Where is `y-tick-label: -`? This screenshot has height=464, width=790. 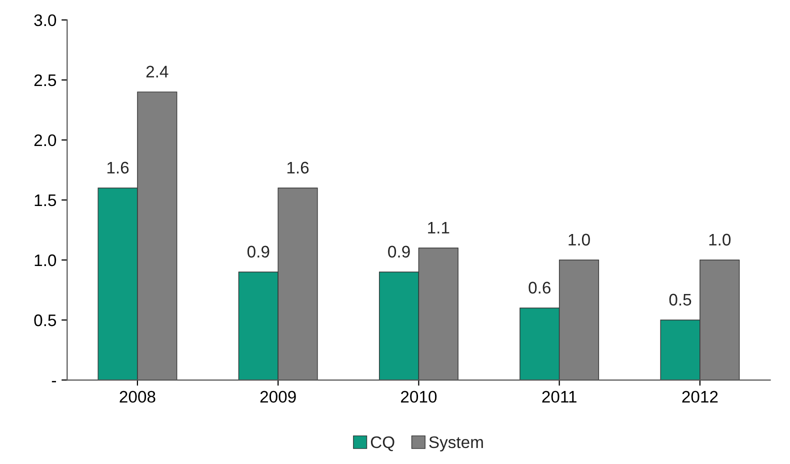 y-tick-label: - is located at coordinates (54, 381).